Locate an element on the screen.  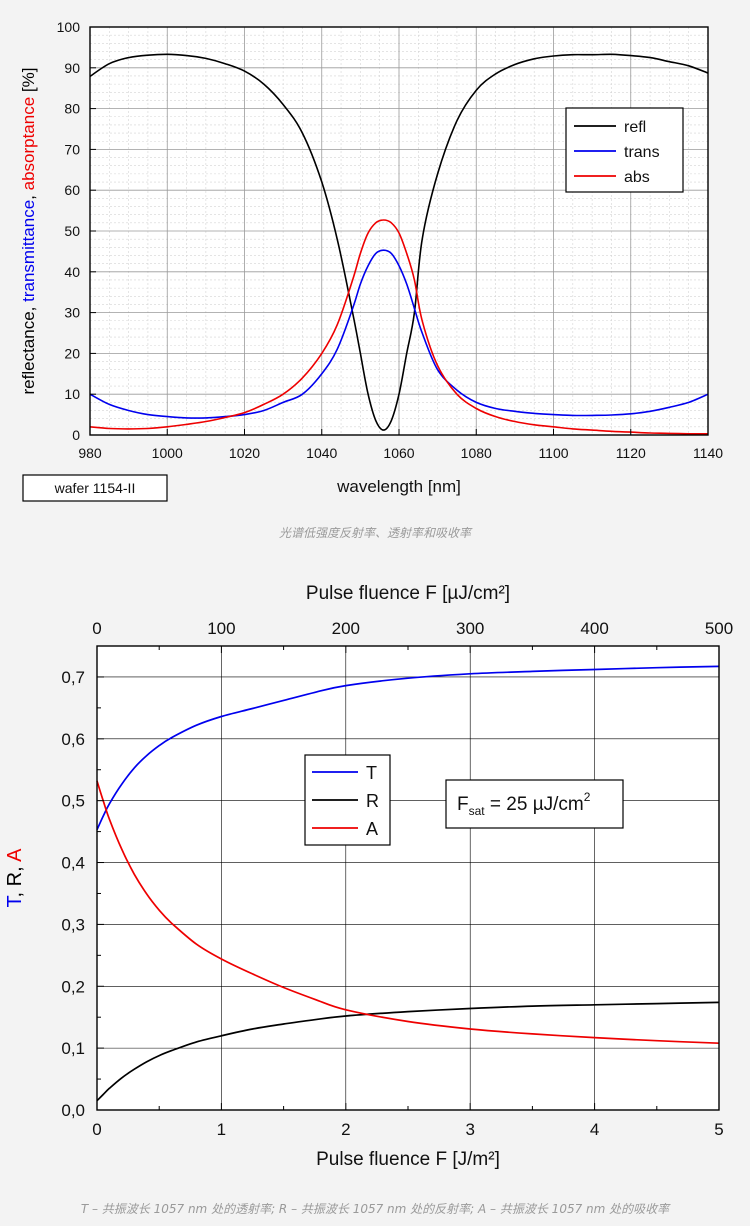
legend-label-refl: refl is located at coordinates (635, 127).